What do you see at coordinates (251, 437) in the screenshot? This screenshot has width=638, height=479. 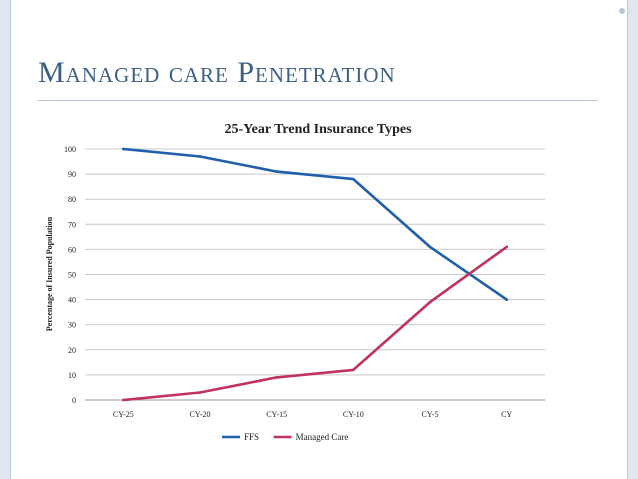 I see `legend-label-ffs: FFS` at bounding box center [251, 437].